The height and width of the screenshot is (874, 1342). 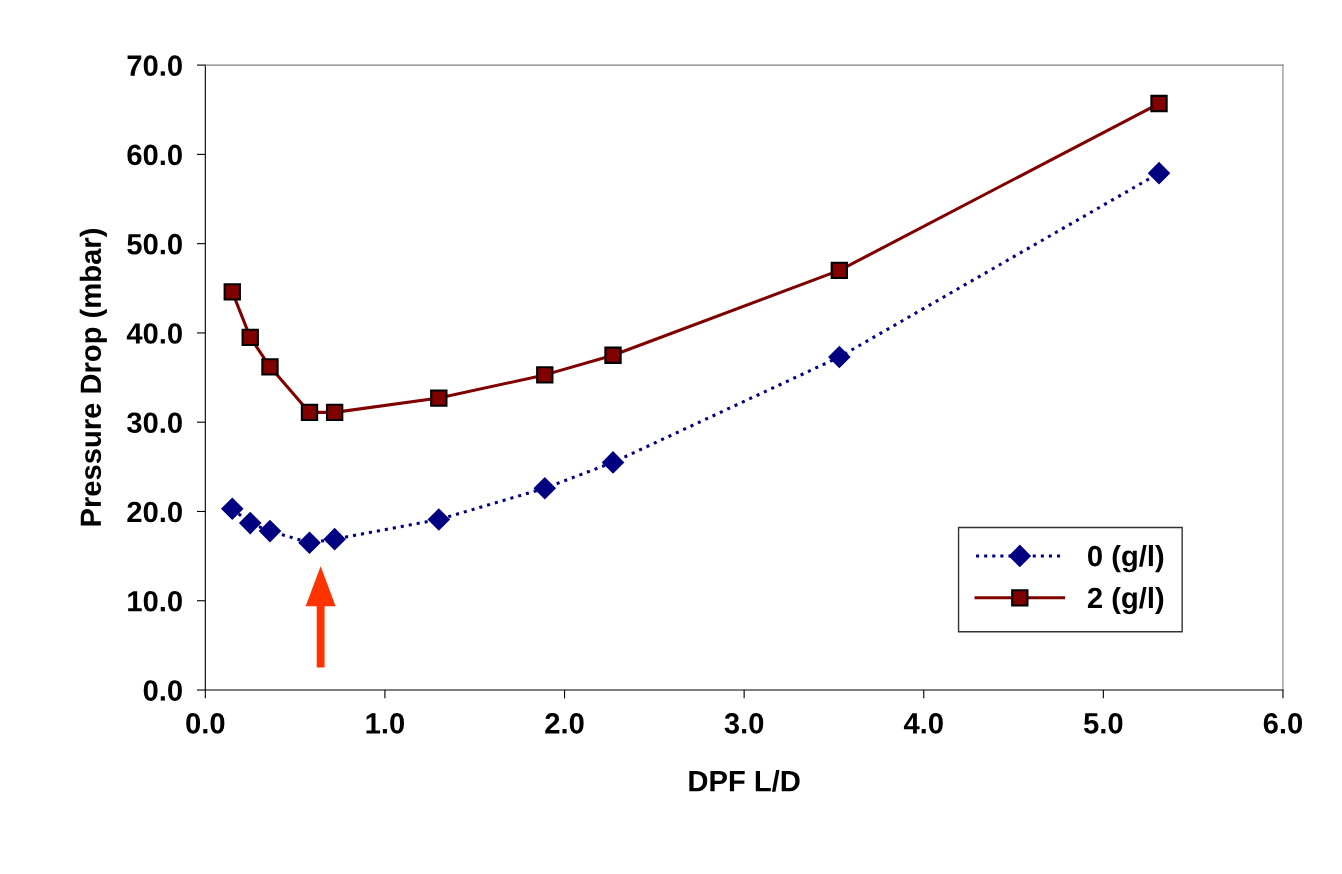 What do you see at coordinates (744, 780) in the screenshot?
I see `x-axis-title: DPF L/D` at bounding box center [744, 780].